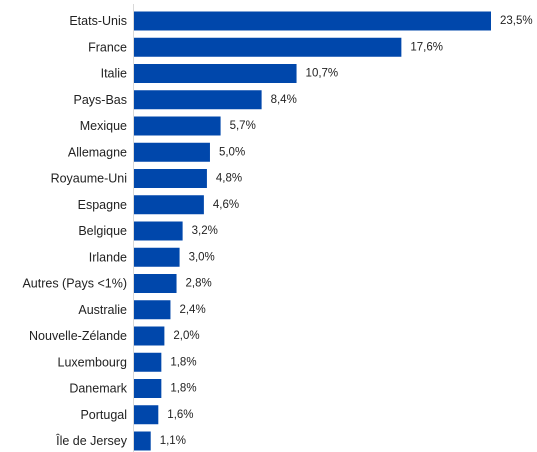 This screenshot has height=452, width=537. I want to click on value-label: 10,7%, so click(322, 74).